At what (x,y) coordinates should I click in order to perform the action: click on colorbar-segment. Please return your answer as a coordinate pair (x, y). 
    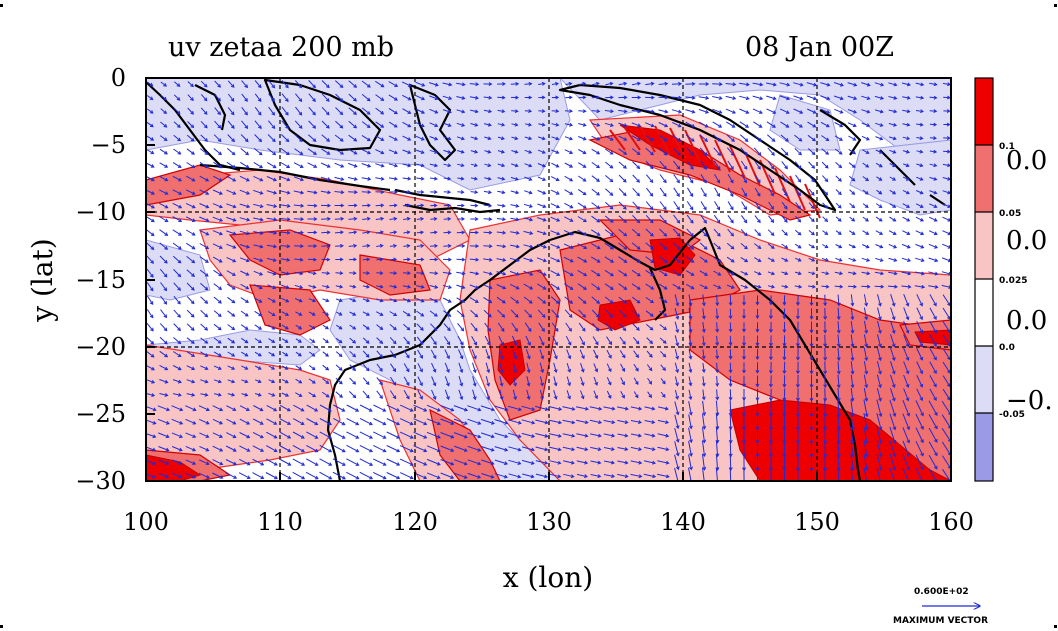
    Looking at the image, I should click on (984, 447).